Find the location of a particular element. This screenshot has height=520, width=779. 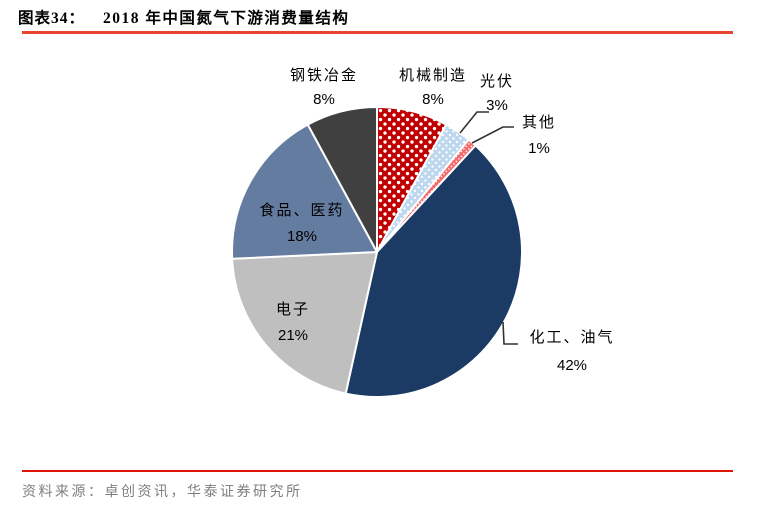

slice-label-percent: 42% is located at coordinates (572, 365).